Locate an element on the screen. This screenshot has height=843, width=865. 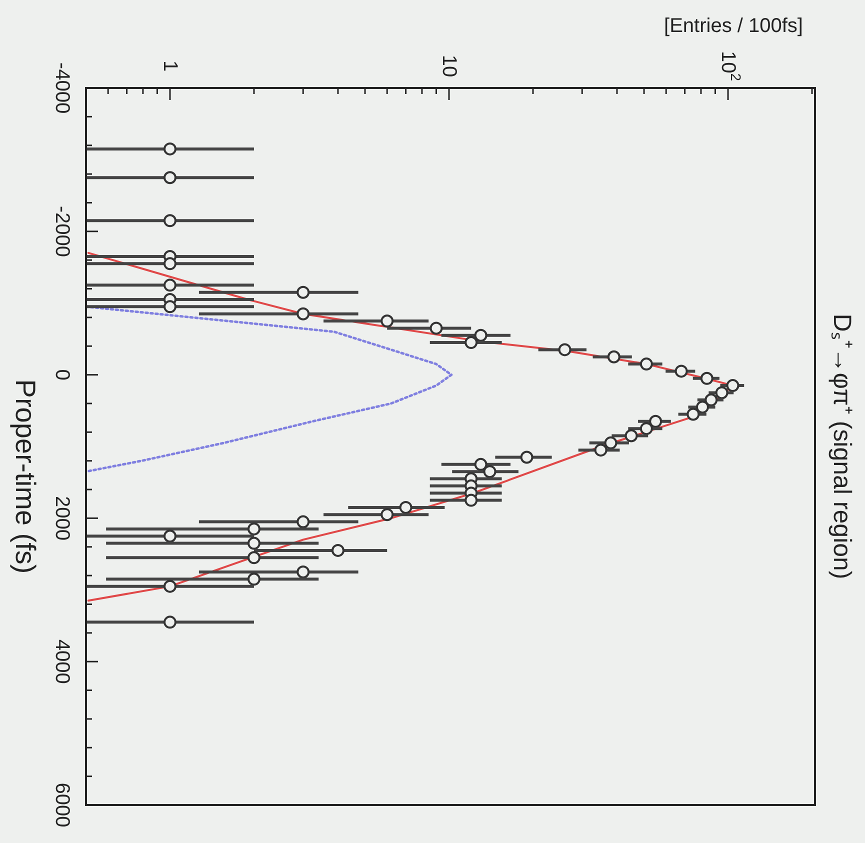
y-tick-label: 0 is located at coordinates (62, 374).